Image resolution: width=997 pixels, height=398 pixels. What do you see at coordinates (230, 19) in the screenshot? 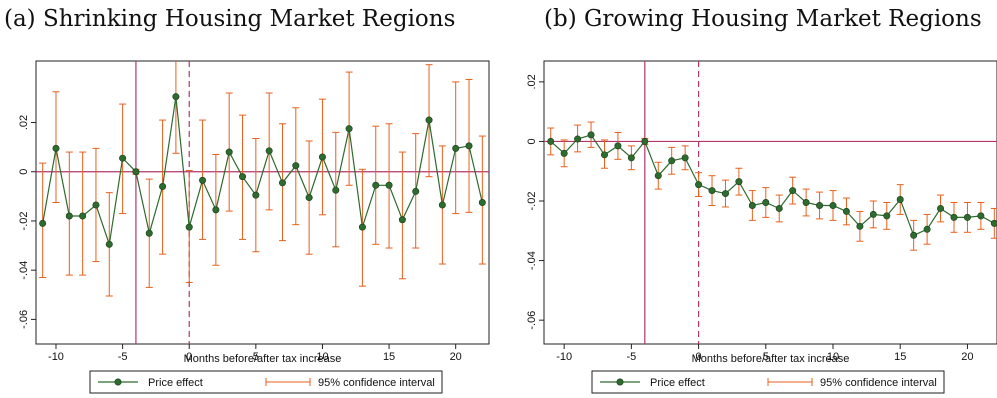
I see `panel-a-title: (a) Shrinking Housing Market Regions` at bounding box center [230, 19].